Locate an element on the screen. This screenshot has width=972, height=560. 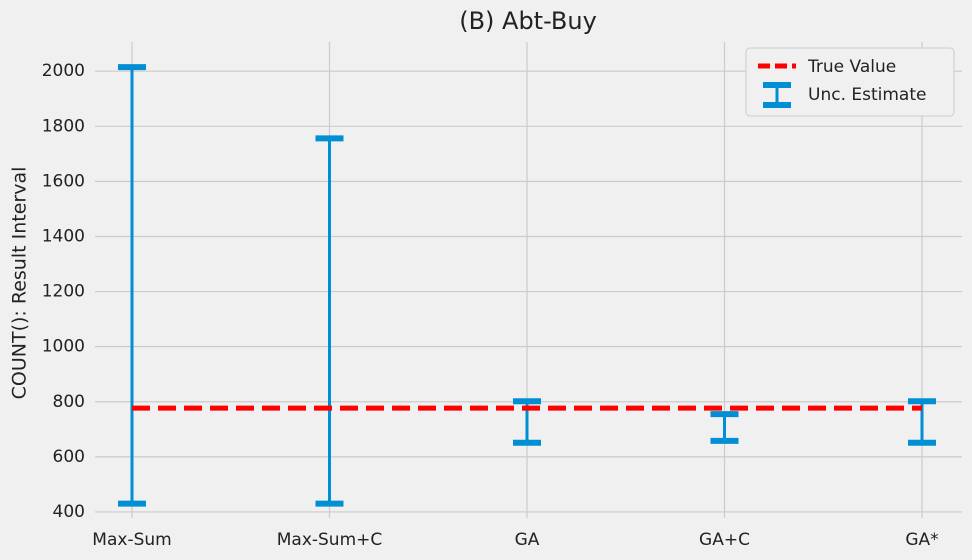
y-tick-label: 800 is located at coordinates (69, 402).